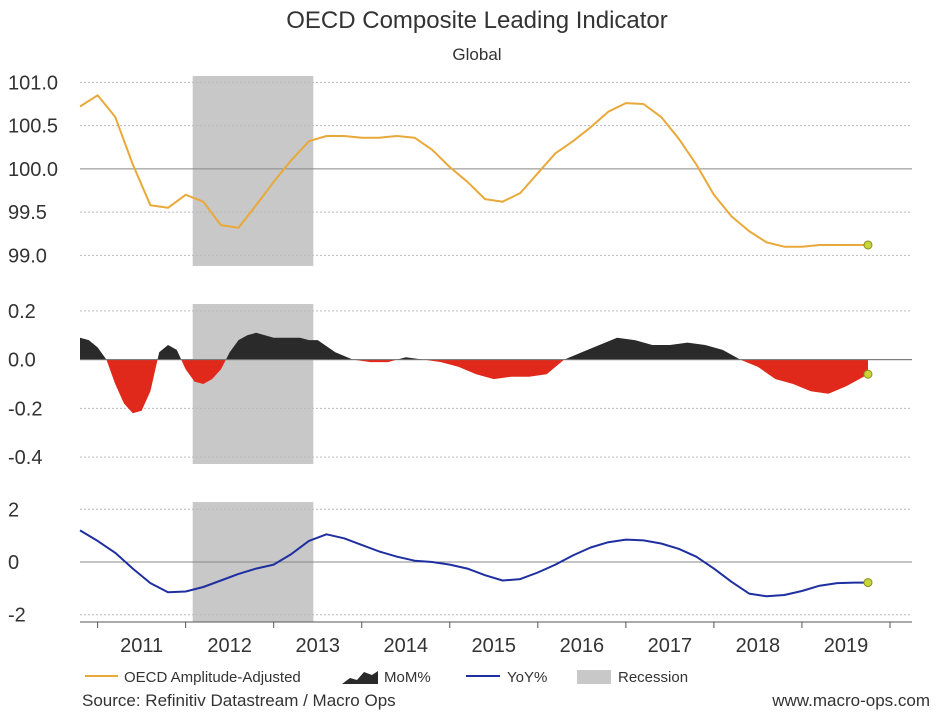 The image size is (944, 713). I want to click on chart-subtitle: Global, so click(476, 54).